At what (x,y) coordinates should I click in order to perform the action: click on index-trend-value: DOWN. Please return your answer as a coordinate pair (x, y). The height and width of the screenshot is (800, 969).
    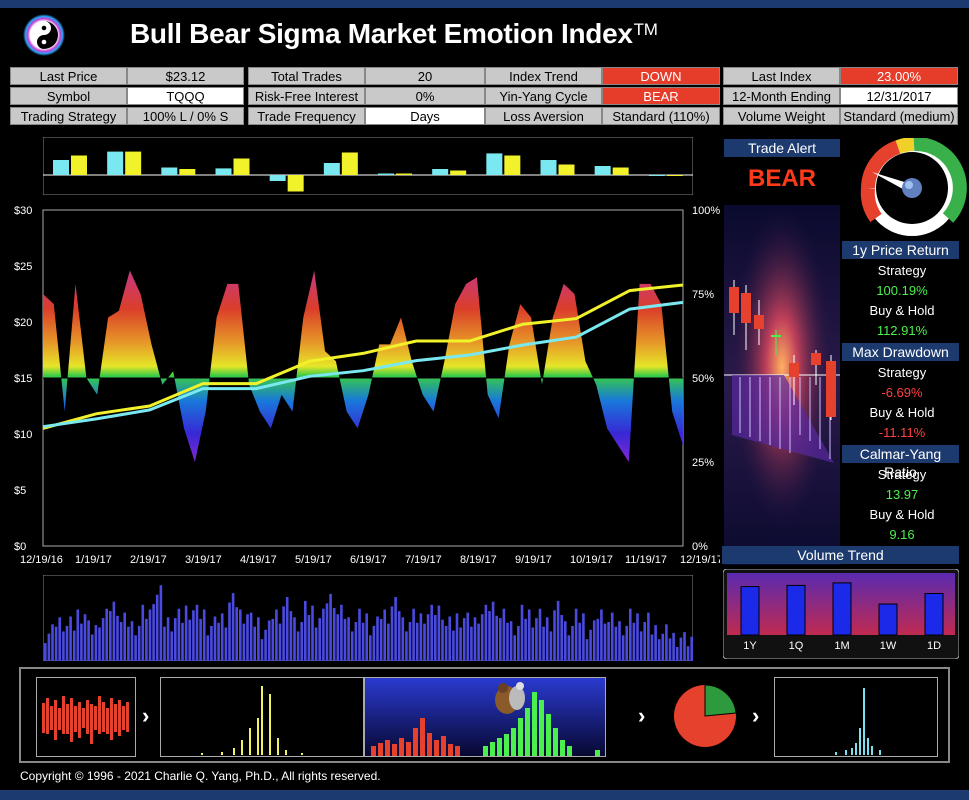
    Looking at the image, I should click on (661, 76).